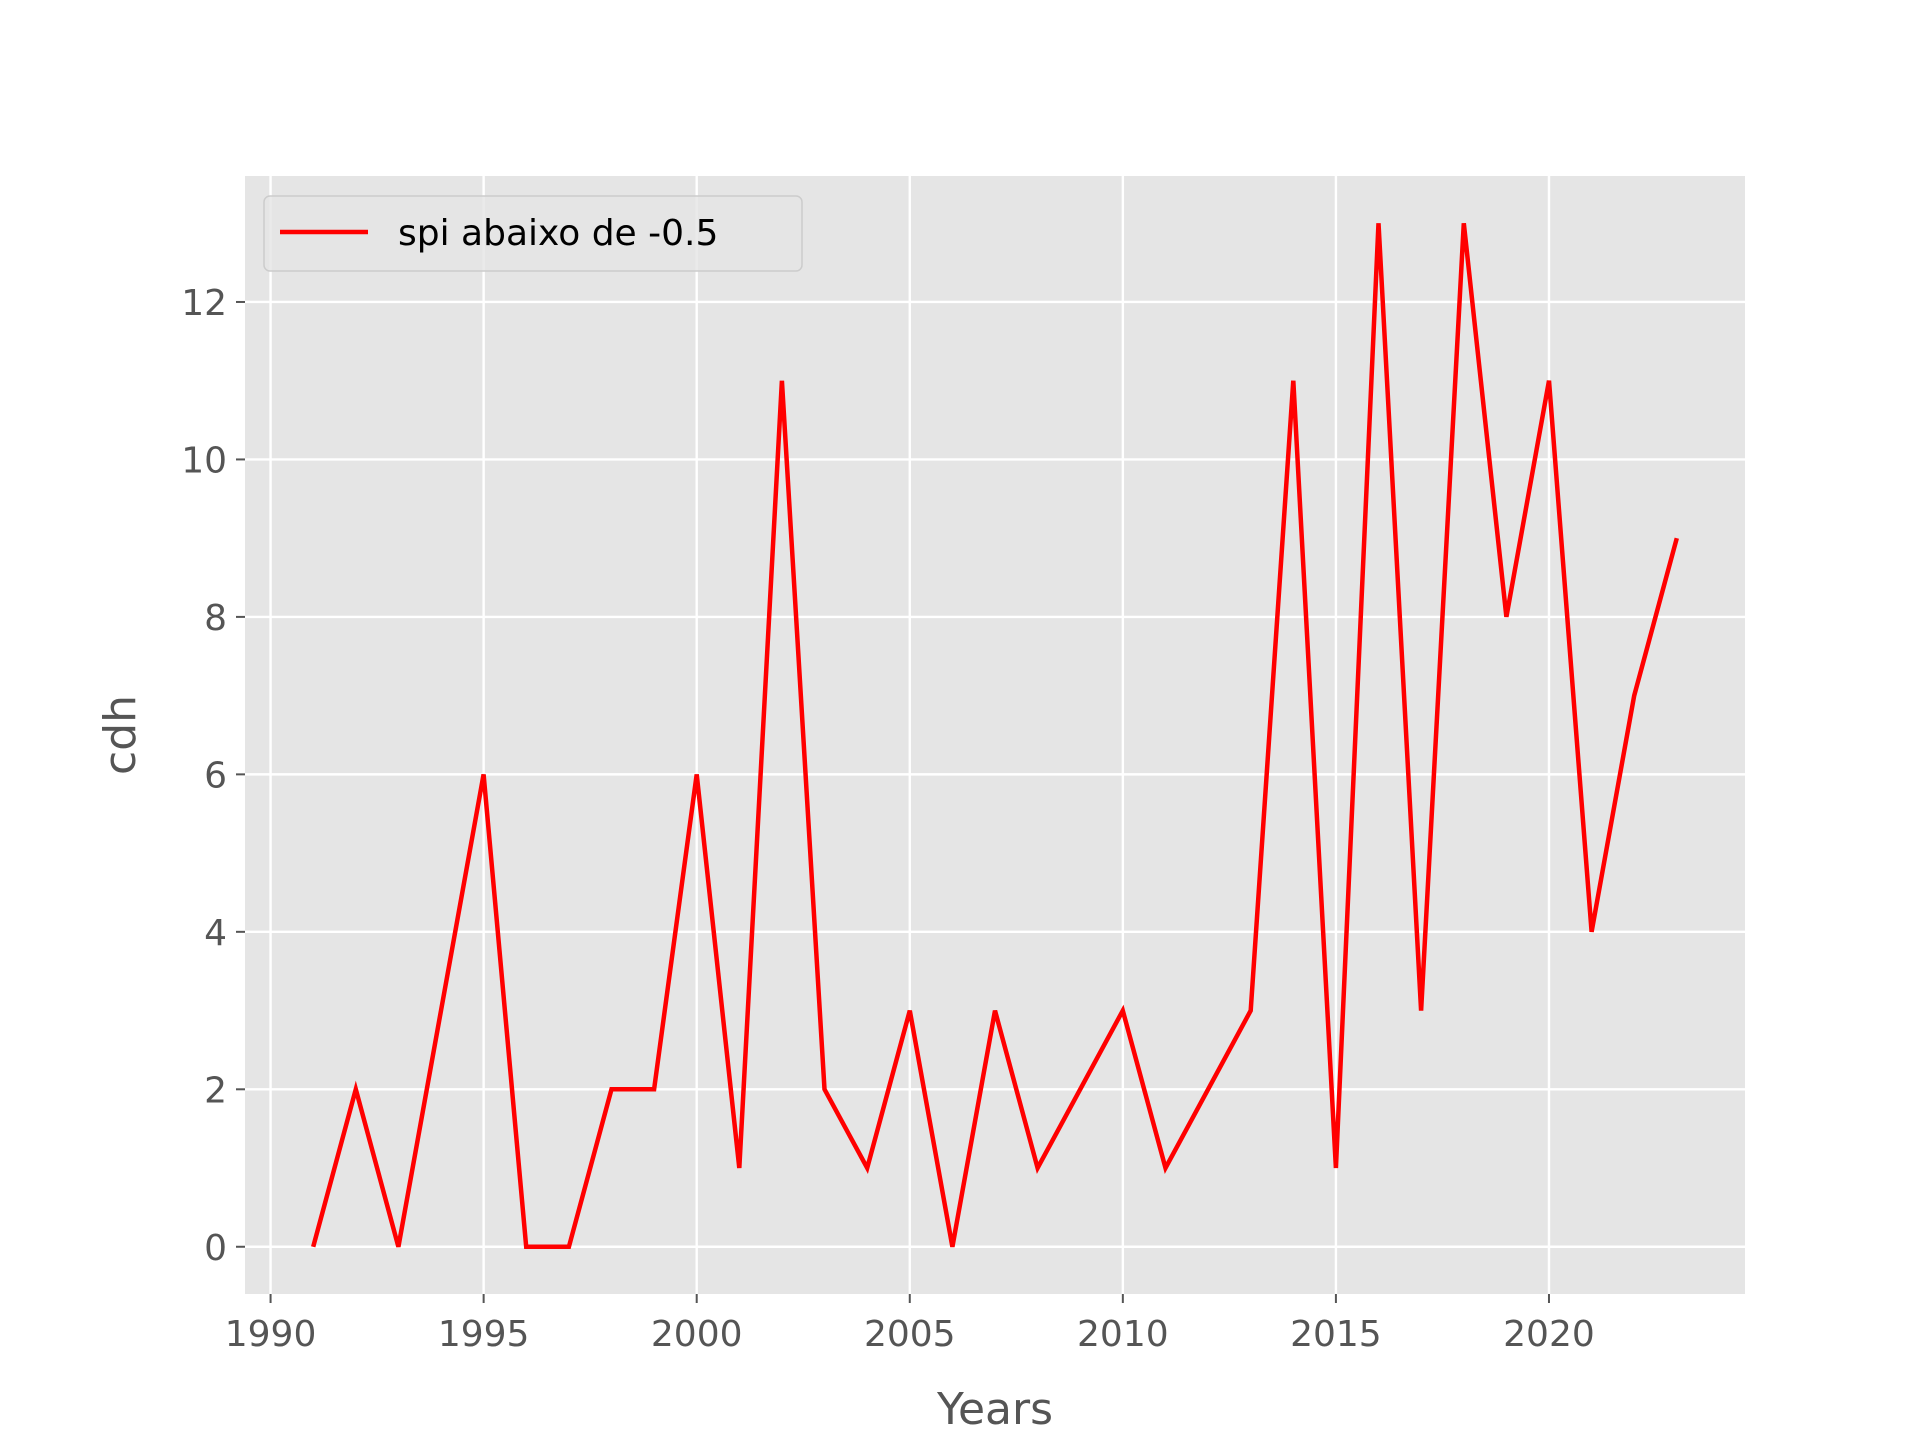 The image size is (1920, 1440). What do you see at coordinates (994, 1409) in the screenshot?
I see `x-axis-label: Years` at bounding box center [994, 1409].